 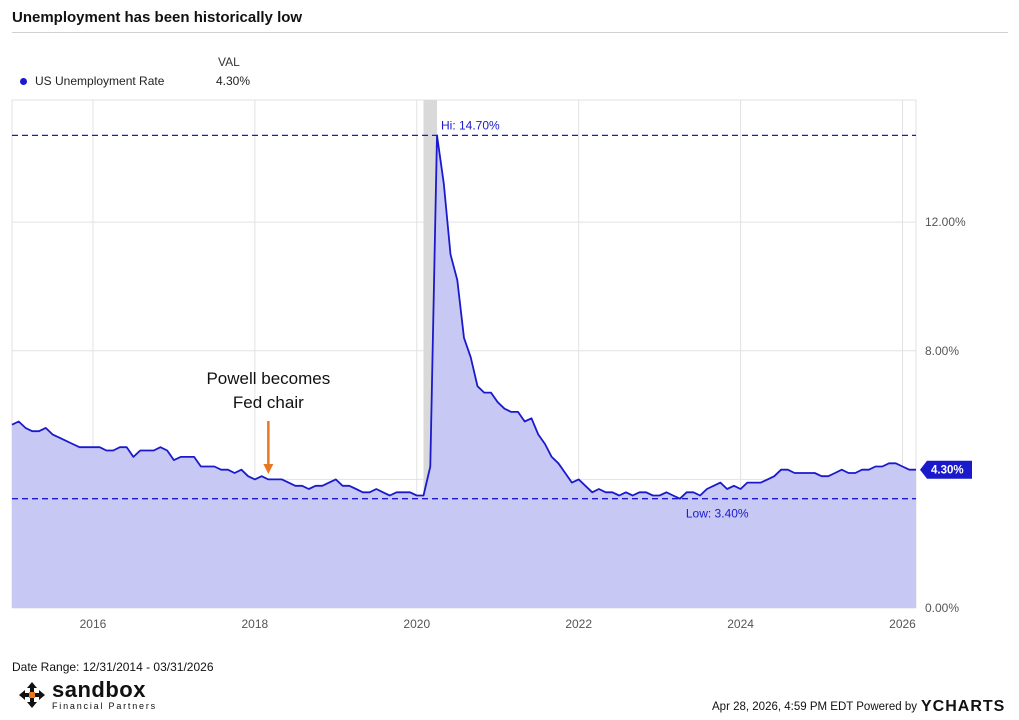 What do you see at coordinates (233, 81) in the screenshot?
I see `legend-series-value: 4.30%` at bounding box center [233, 81].